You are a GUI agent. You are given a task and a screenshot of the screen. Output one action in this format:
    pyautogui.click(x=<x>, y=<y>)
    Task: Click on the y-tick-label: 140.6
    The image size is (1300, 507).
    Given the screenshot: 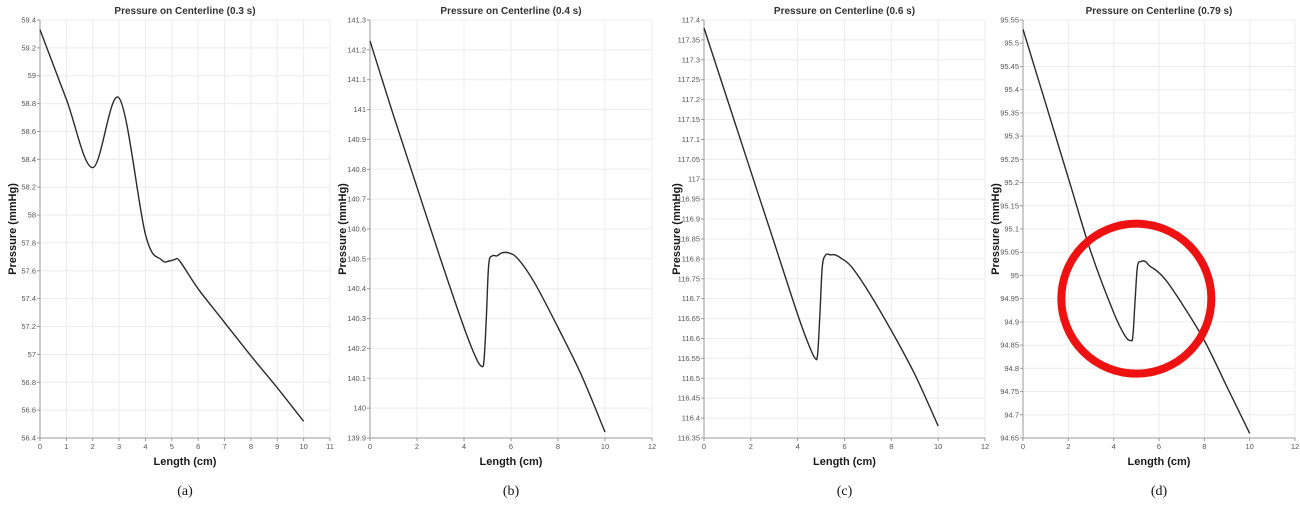 What is the action you would take?
    pyautogui.click(x=356, y=229)
    